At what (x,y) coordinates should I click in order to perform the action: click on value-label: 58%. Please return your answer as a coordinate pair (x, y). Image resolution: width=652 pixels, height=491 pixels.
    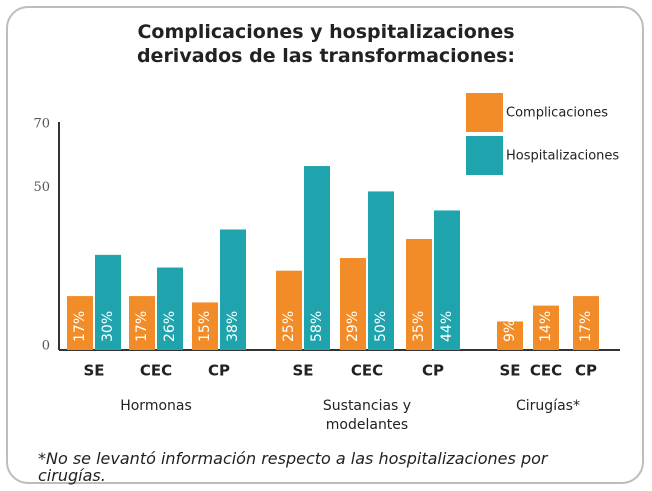
    Looking at the image, I should click on (317, 326).